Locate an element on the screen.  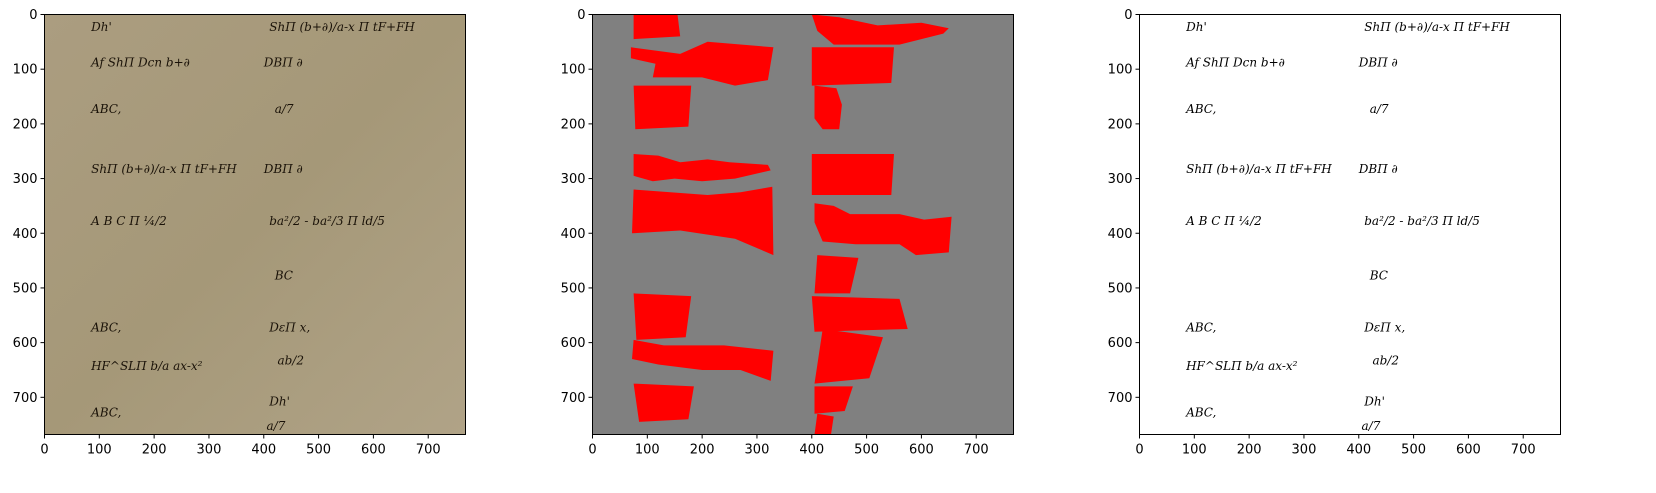
binarized-handwriting-line: DεΠ x, is located at coordinates (1384, 328).